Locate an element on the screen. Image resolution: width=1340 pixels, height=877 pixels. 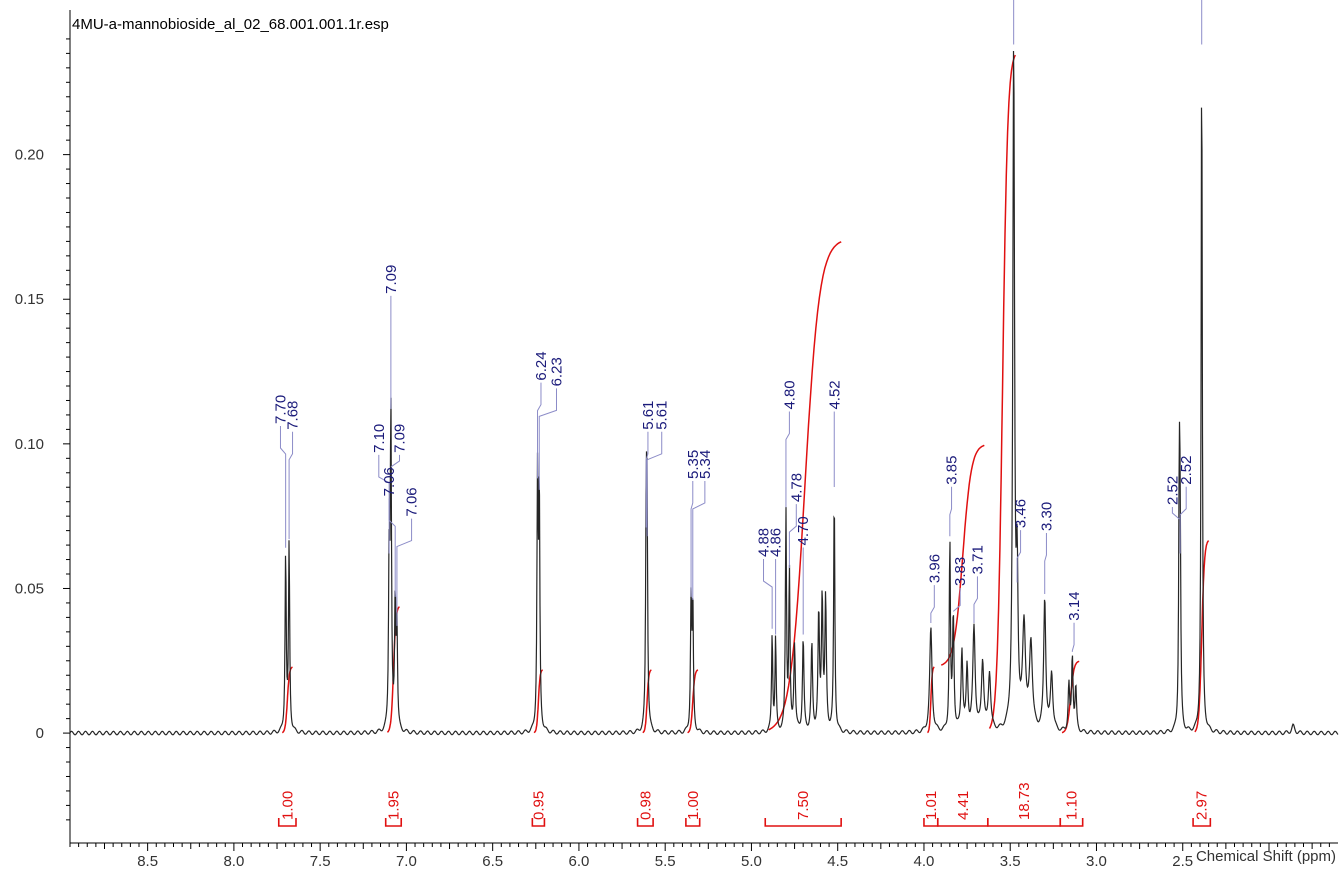
peak-label: 4.78 is located at coordinates (796, 521).